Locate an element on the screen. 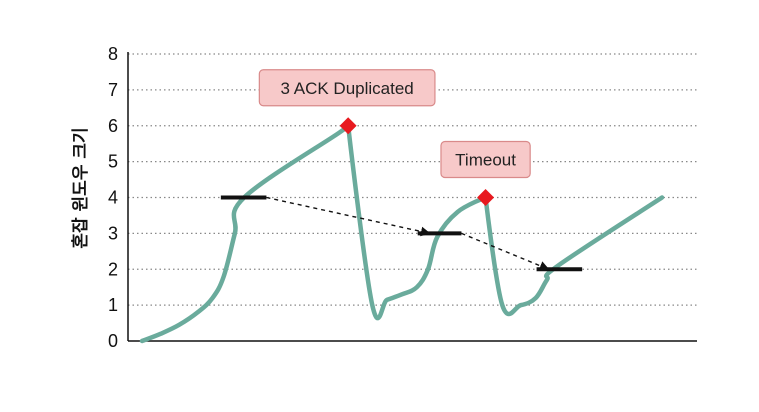  threshold-layer is located at coordinates (401, 233).